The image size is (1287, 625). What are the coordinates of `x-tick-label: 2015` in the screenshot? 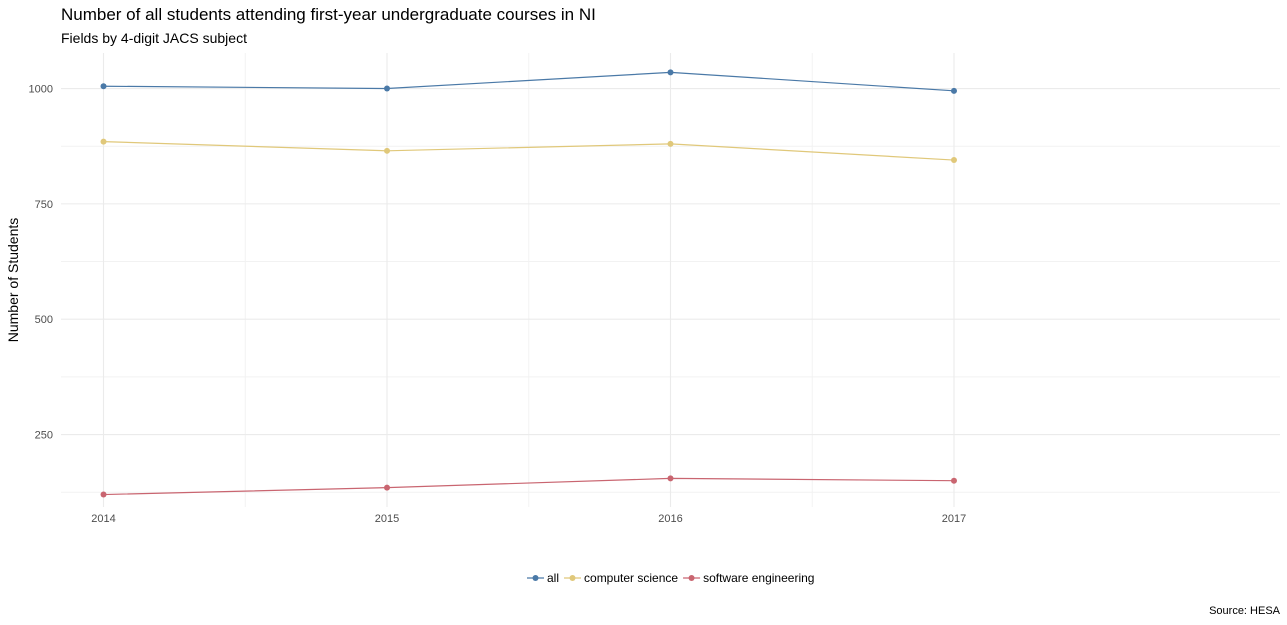 It's located at (387, 519).